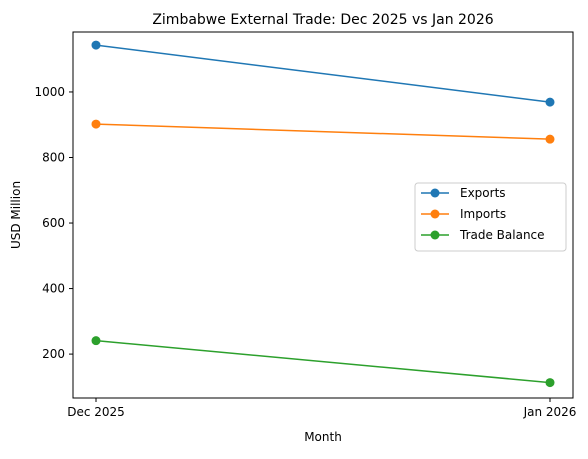 The image size is (588, 459). Describe the element at coordinates (502, 235) in the screenshot. I see `legend-trade-balance-label: Trade Balance` at that location.